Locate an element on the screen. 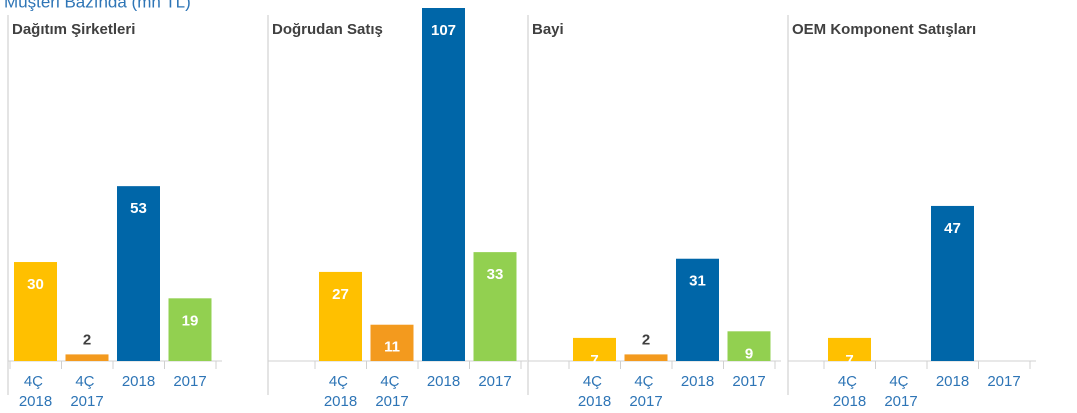 Image resolution: width=1077 pixels, height=413 pixels. value-label: 11 is located at coordinates (392, 347).